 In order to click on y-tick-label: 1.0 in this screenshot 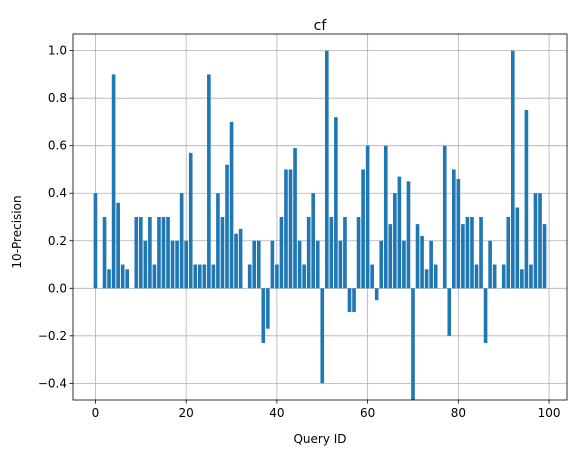, I will do `click(57, 51)`.